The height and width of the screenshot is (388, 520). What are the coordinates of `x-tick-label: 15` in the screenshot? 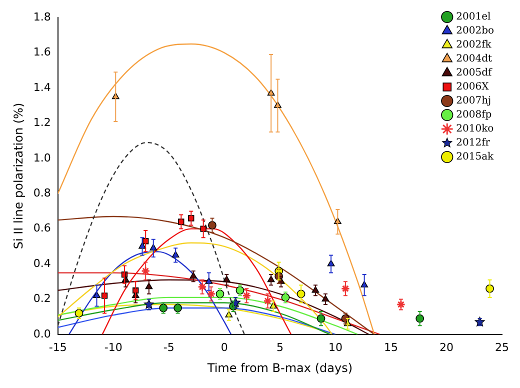 It's located at (391, 347).